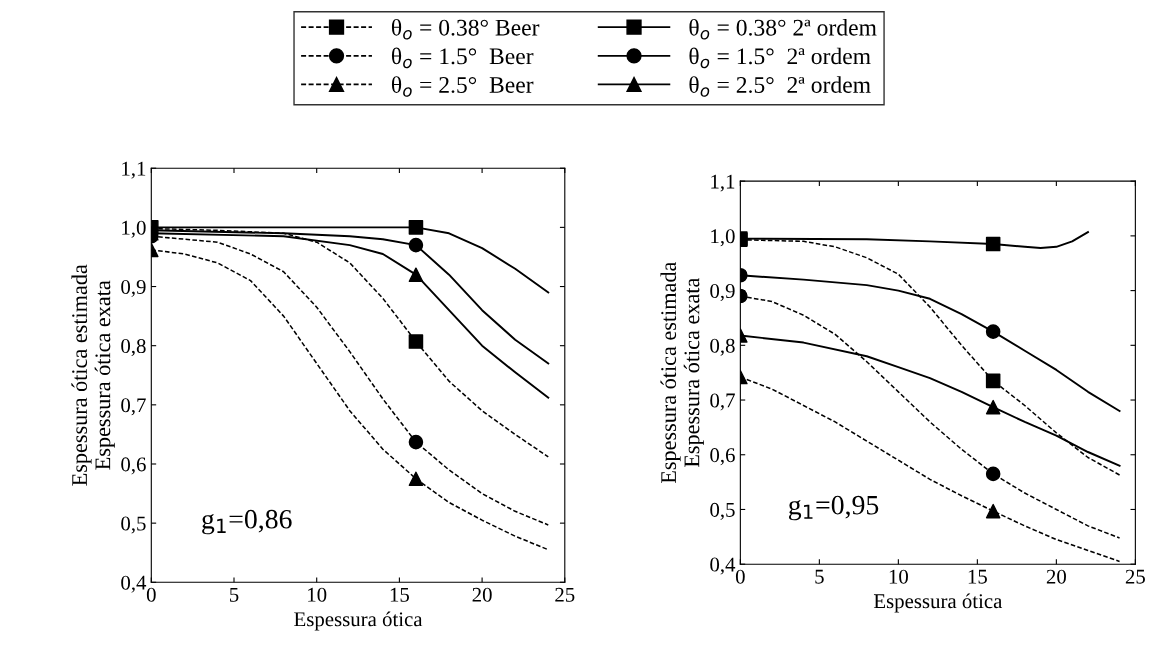 The image size is (1155, 647). What do you see at coordinates (780, 58) in the screenshot?
I see `legend-label: θ$_{o}$ = 1.5° 2ª ordem` at bounding box center [780, 58].